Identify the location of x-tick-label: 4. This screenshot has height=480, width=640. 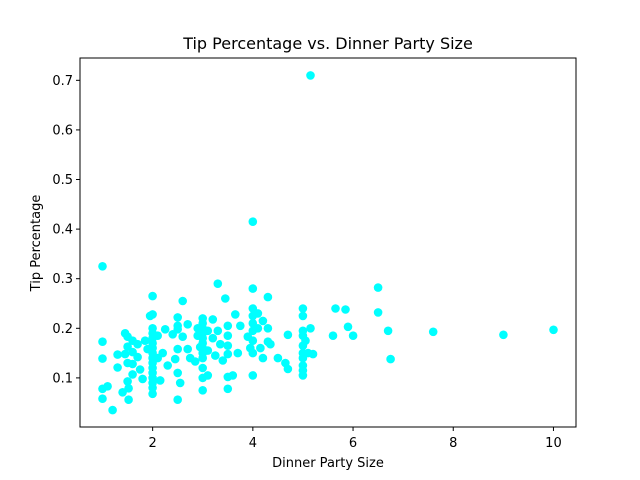
(253, 443).